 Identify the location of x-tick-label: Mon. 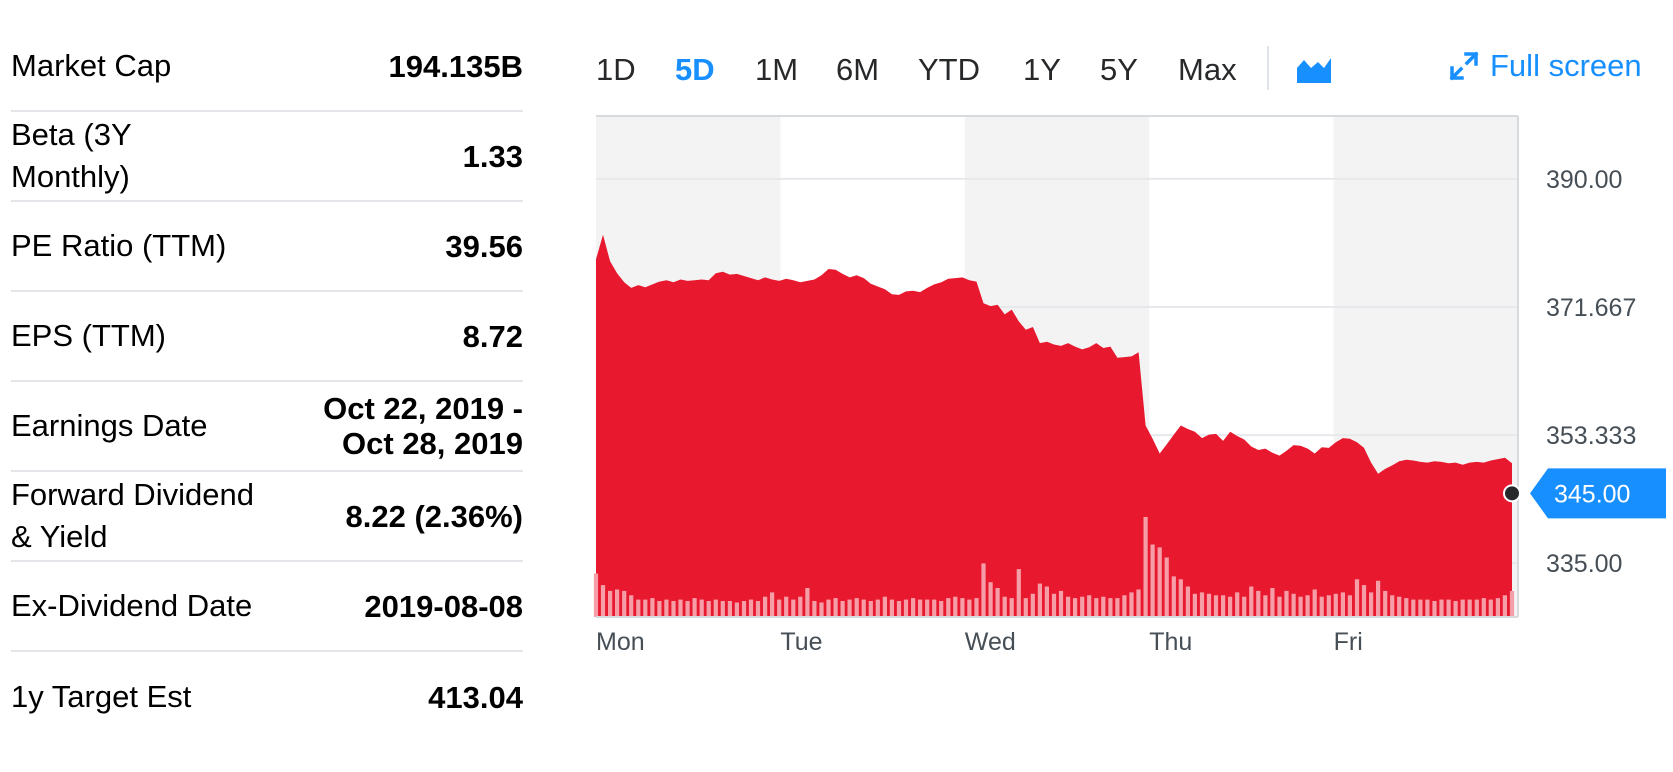
(620, 642).